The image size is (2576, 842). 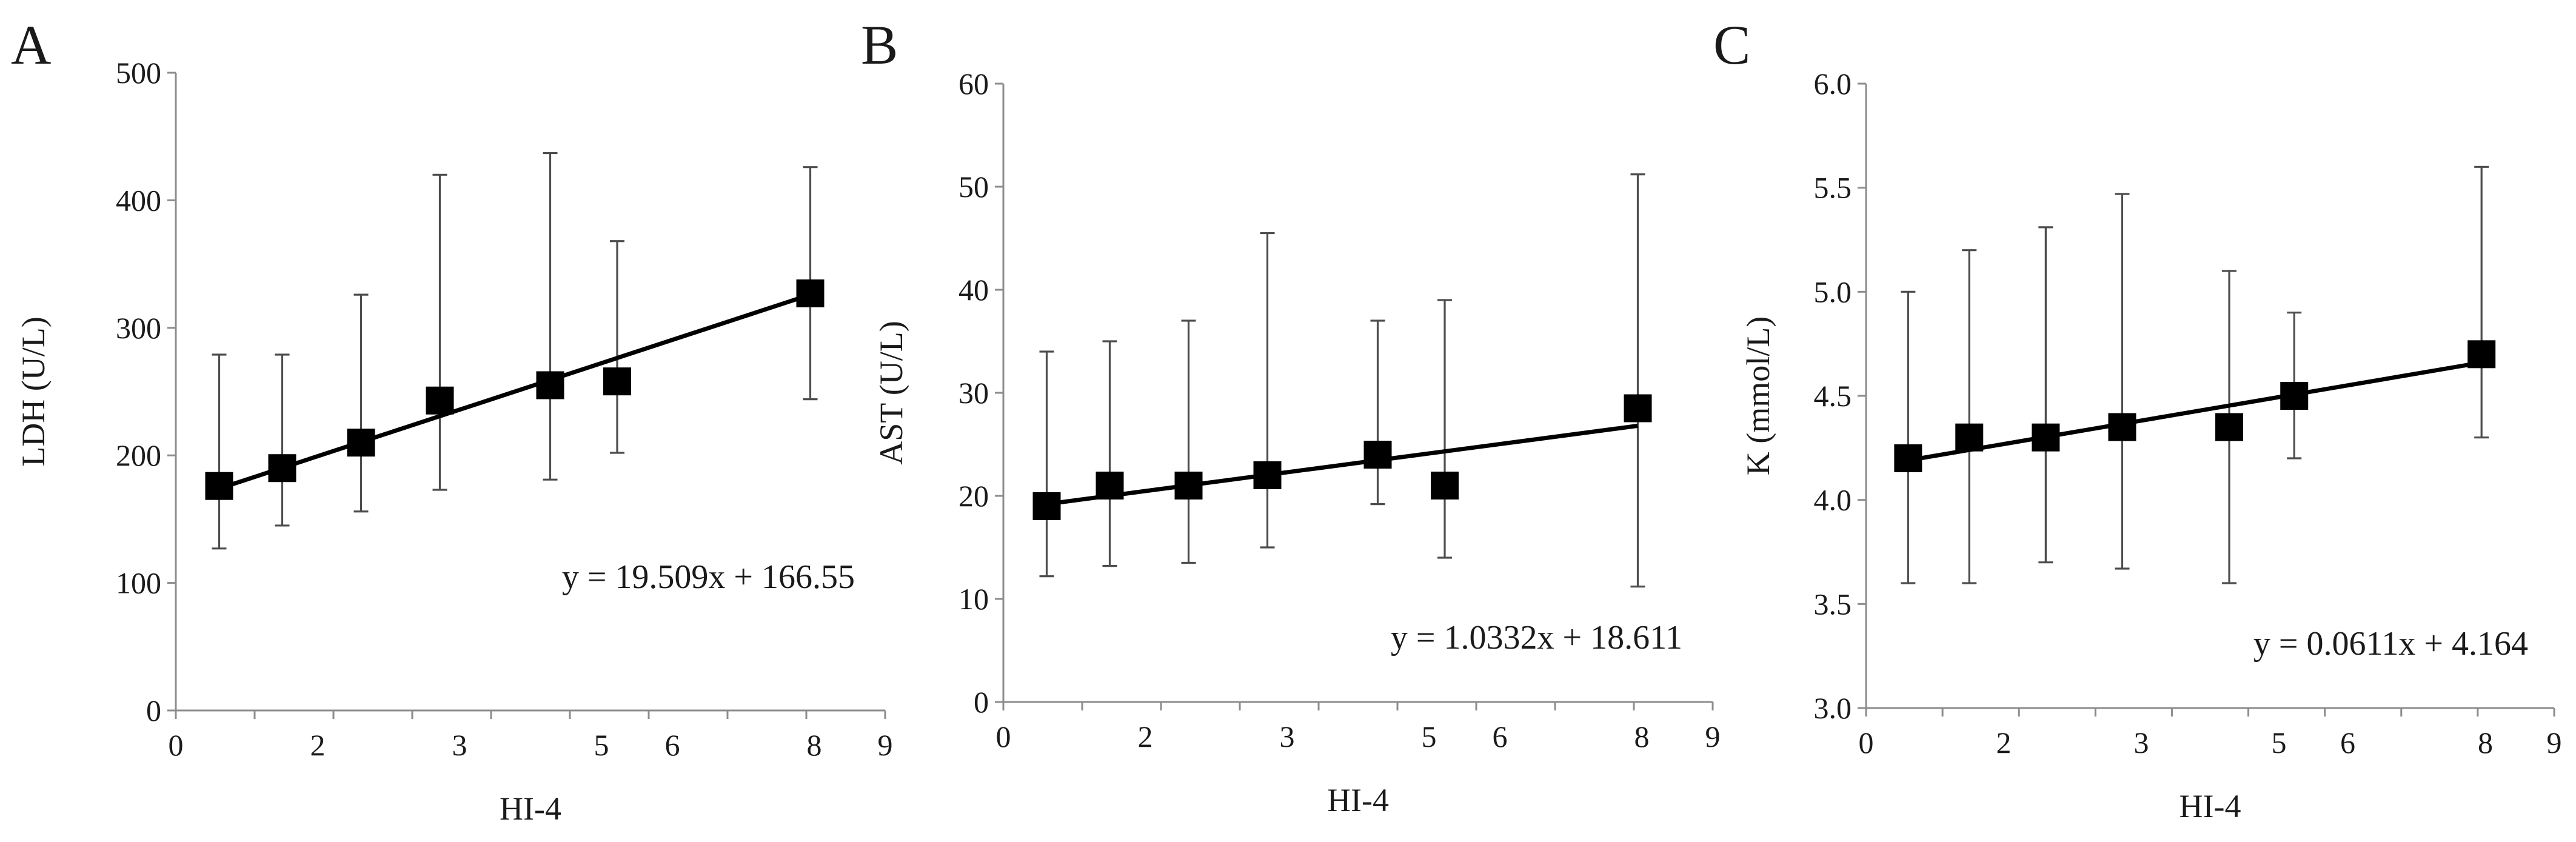 What do you see at coordinates (973, 84) in the screenshot?
I see `y-tick-label: 60` at bounding box center [973, 84].